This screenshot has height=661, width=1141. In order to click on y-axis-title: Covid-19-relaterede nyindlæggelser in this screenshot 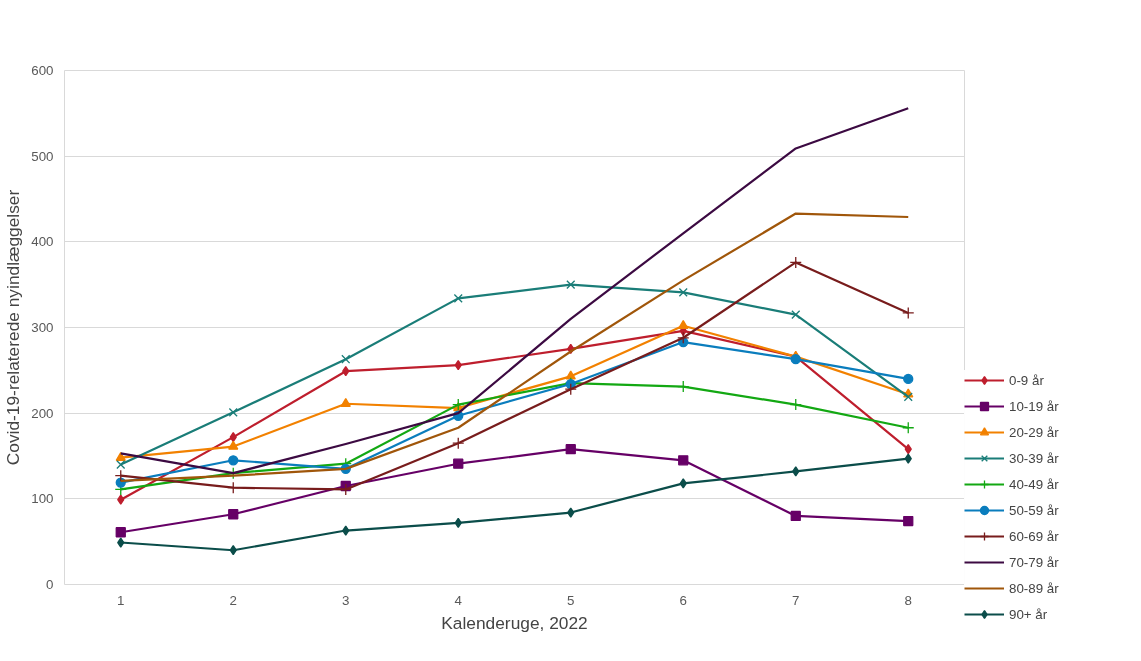, I will do `click(13, 327)`.